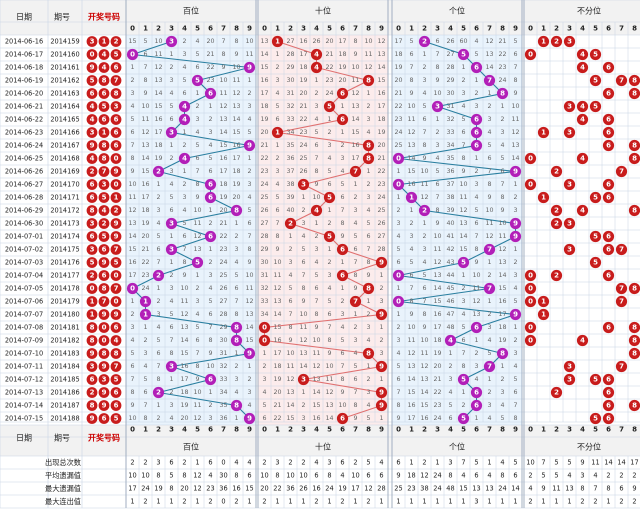 This screenshot has height=510, width=640. Describe the element at coordinates (476, 328) in the screenshot. I see `hit-digit: 6` at that location.